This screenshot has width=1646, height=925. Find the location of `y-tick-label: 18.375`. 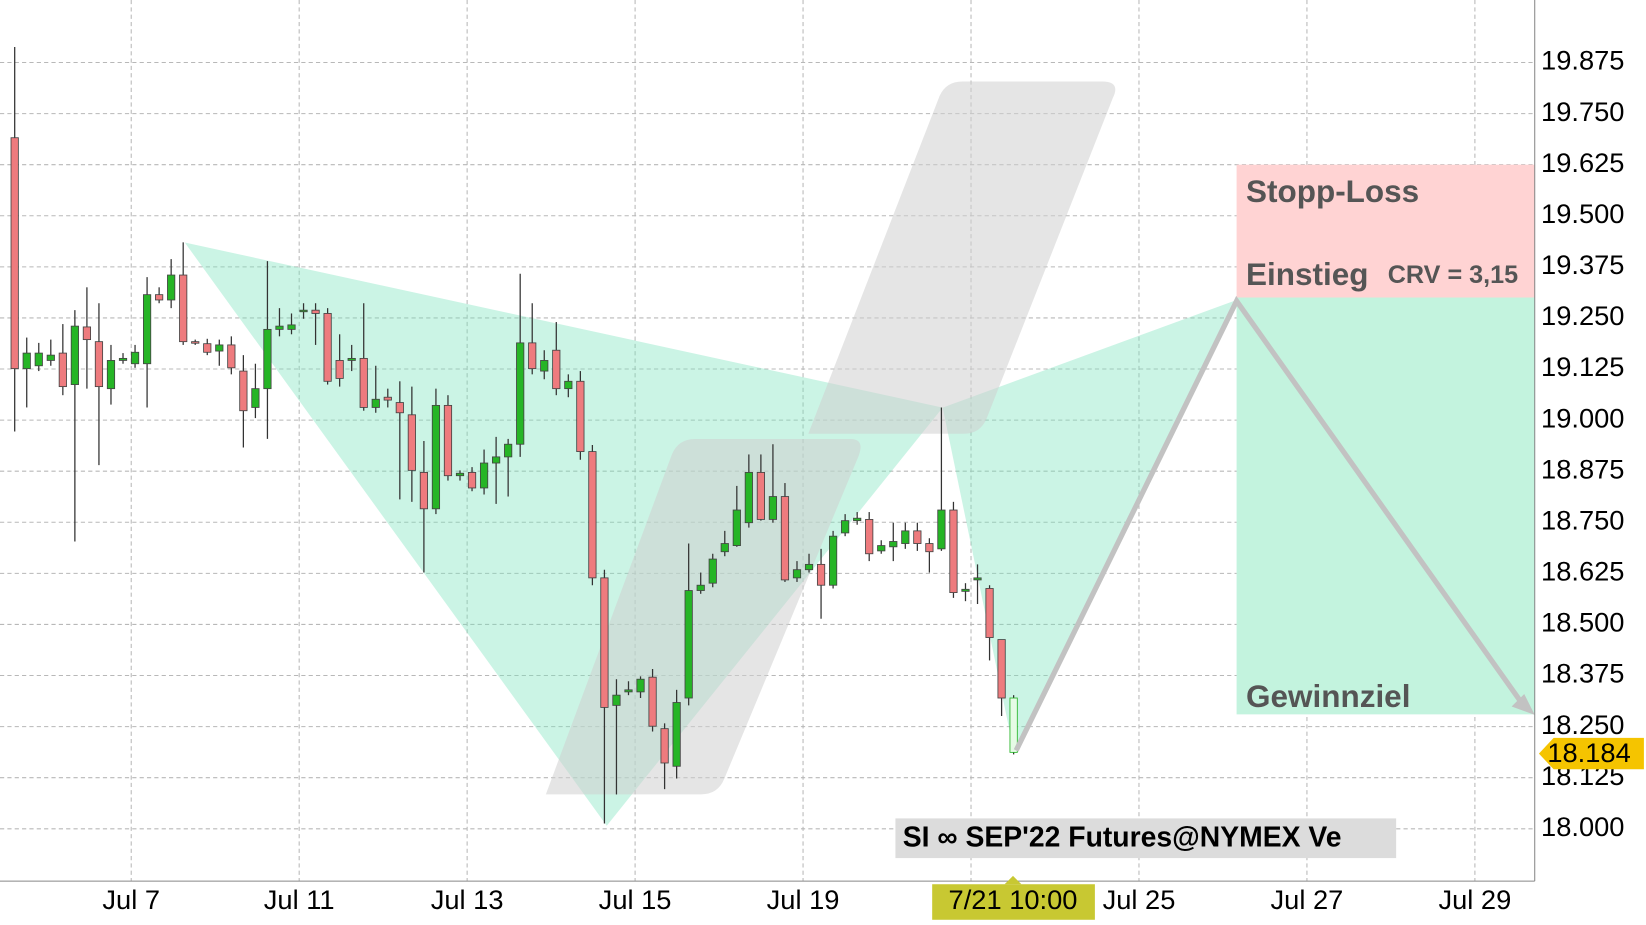

y-tick-label: 18.375 is located at coordinates (1582, 673).